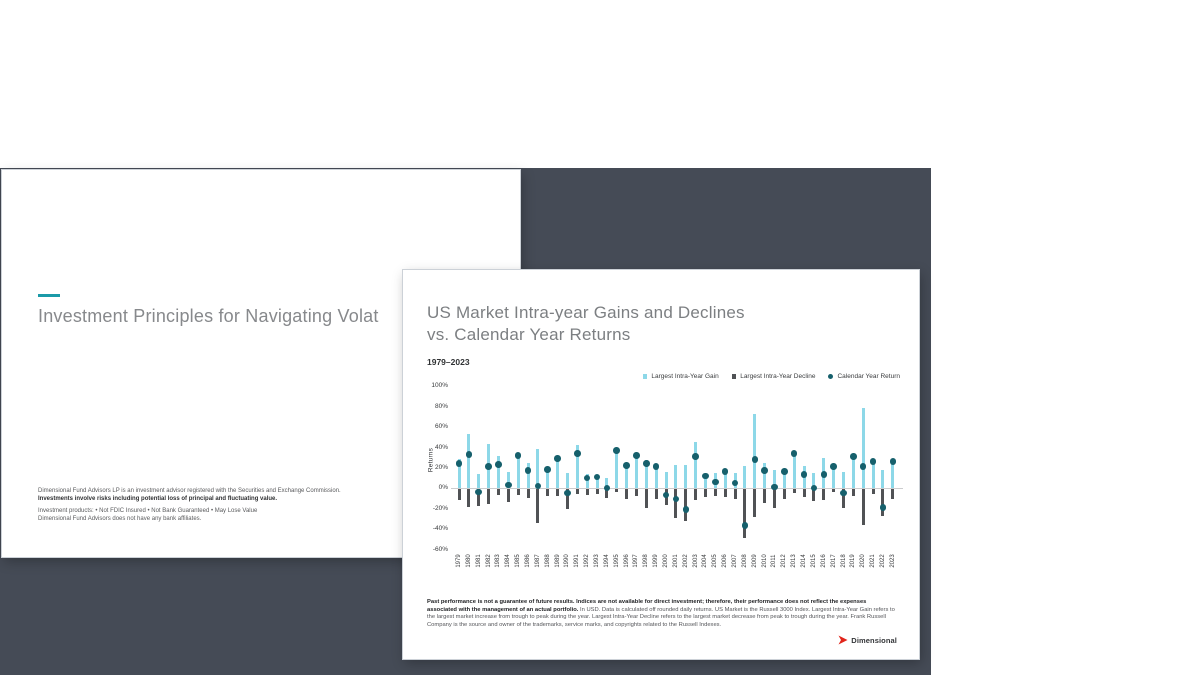 This screenshot has height=675, width=1200. What do you see at coordinates (813, 561) in the screenshot?
I see `x-tick-label: 2015` at bounding box center [813, 561].